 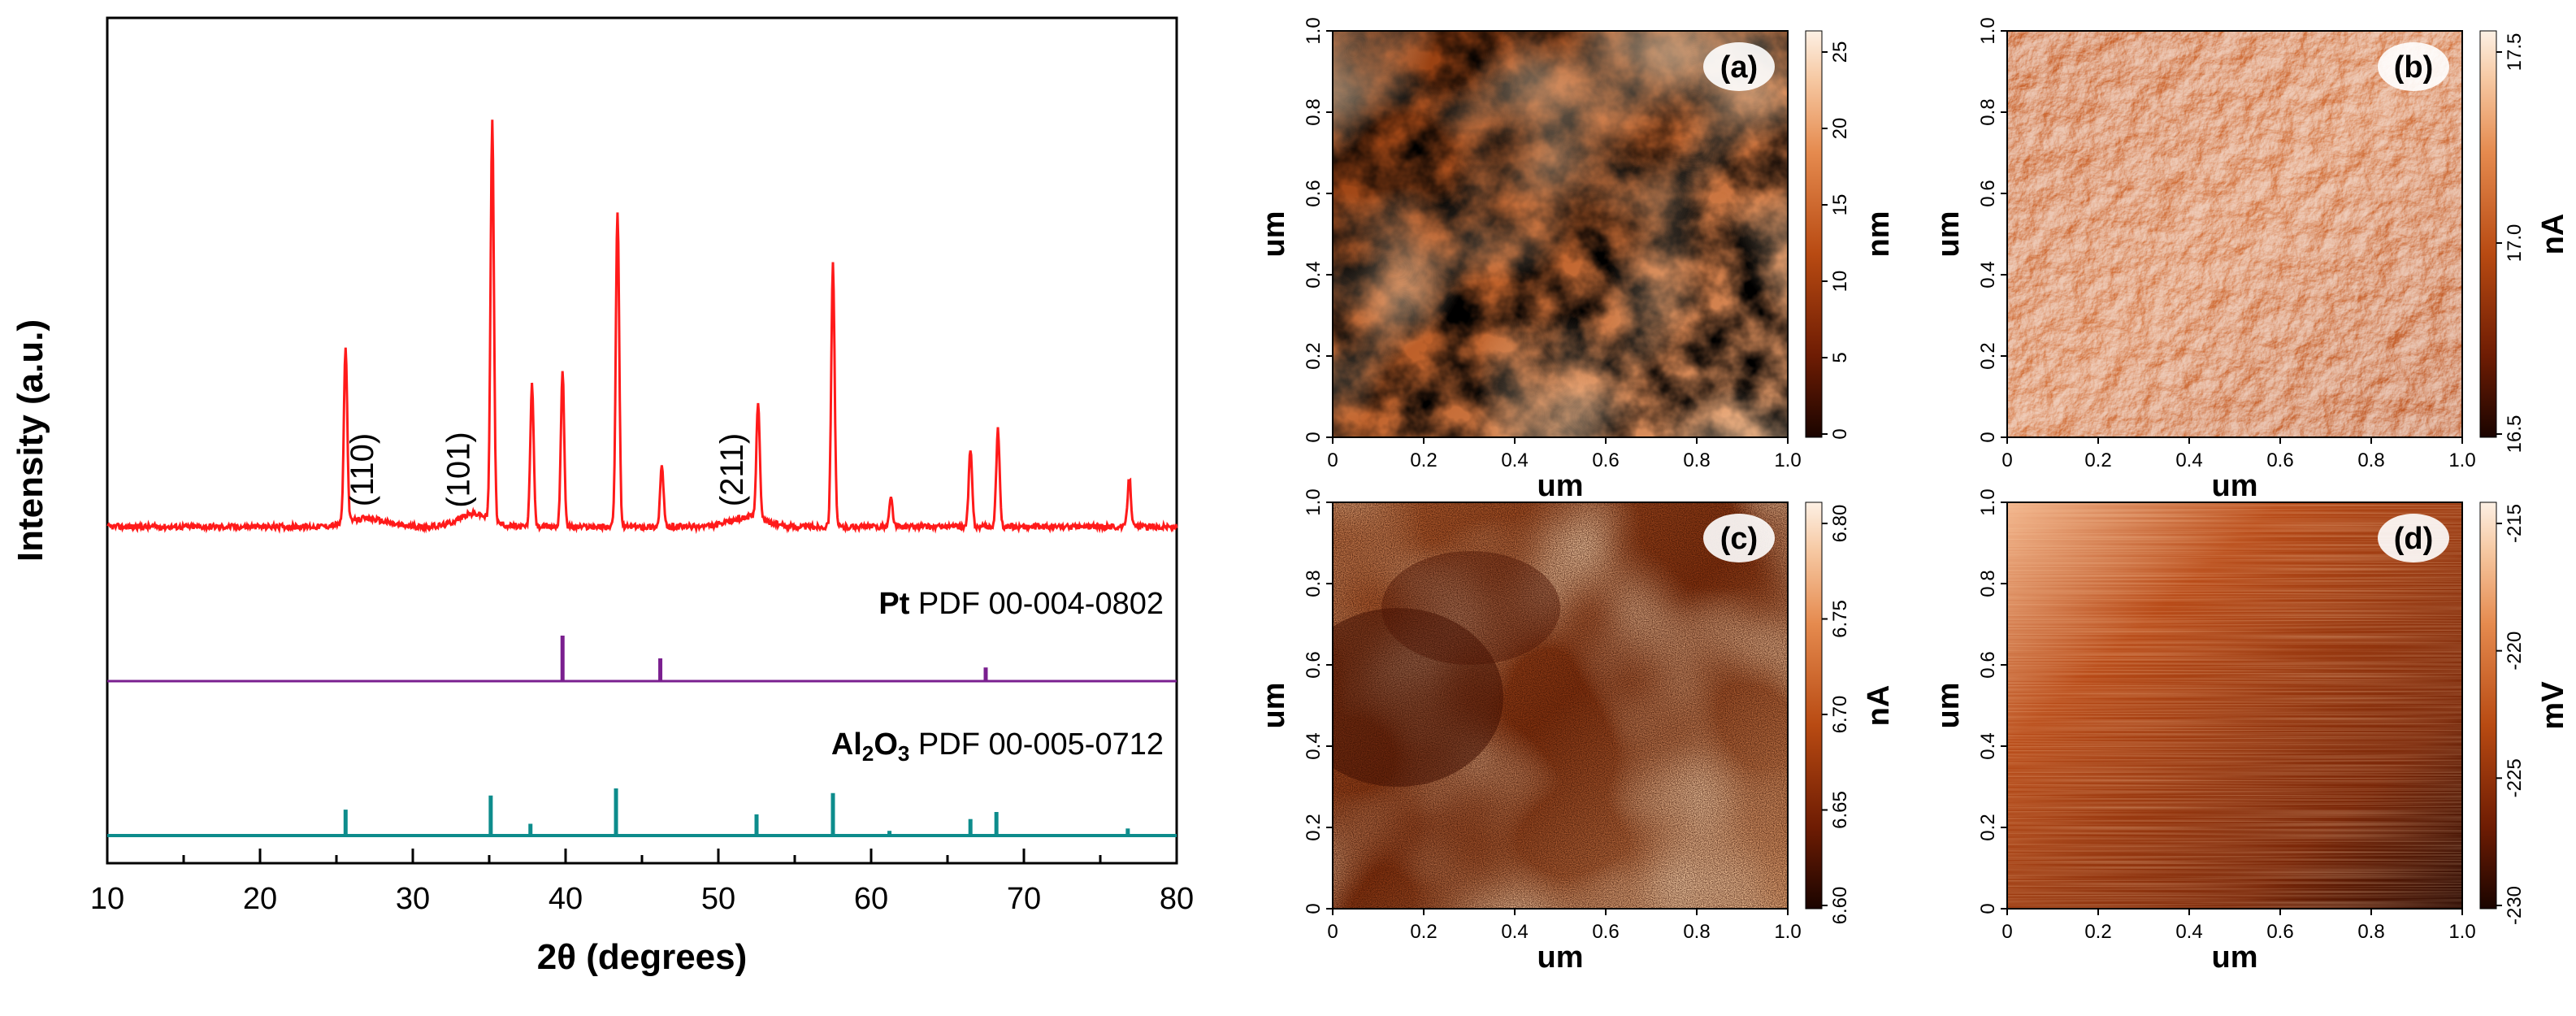 I want to click on x-tick-label: 60, so click(x=871, y=899).